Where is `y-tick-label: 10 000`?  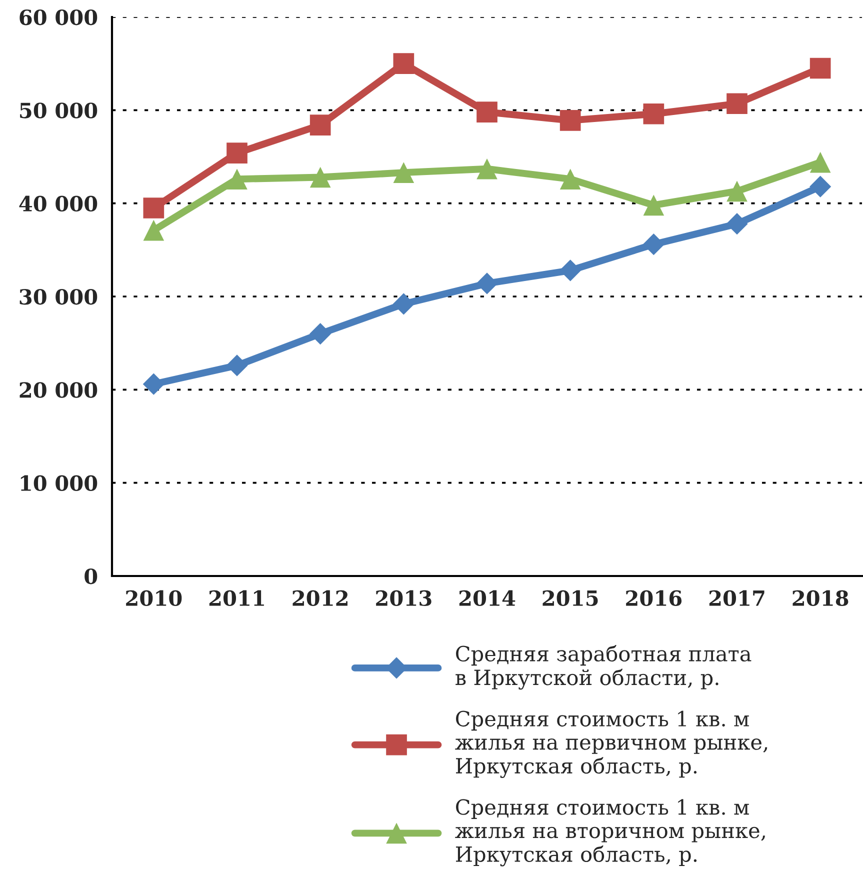
y-tick-label: 10 000 is located at coordinates (59, 483).